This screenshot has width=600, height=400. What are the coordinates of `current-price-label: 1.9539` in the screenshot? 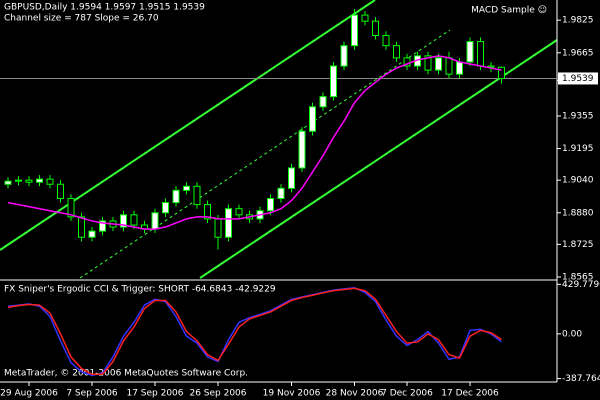 It's located at (578, 79).